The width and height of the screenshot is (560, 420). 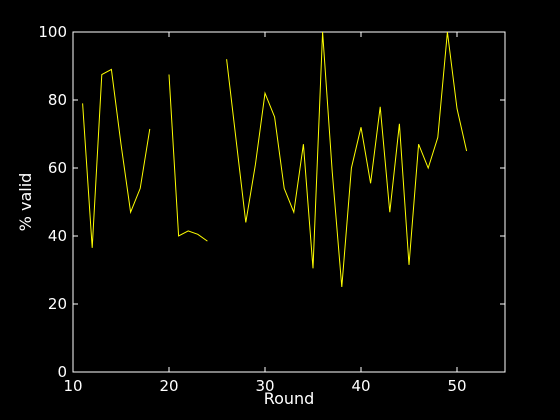 I want to click on y-tick-label: 0, so click(x=62, y=372).